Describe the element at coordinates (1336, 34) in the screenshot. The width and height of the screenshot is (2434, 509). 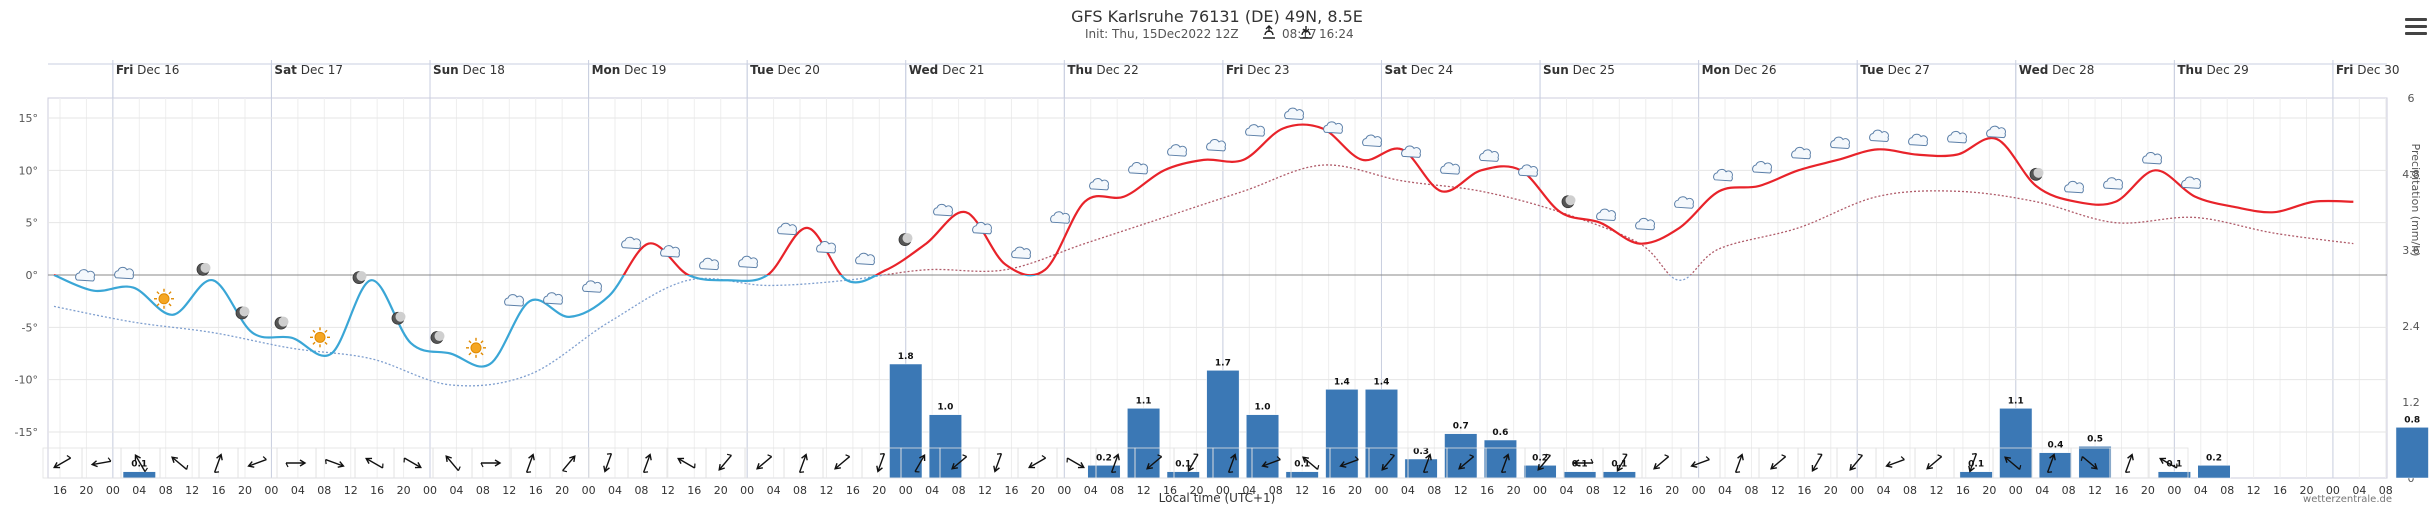
I see `sunset-time: 16:24` at that location.